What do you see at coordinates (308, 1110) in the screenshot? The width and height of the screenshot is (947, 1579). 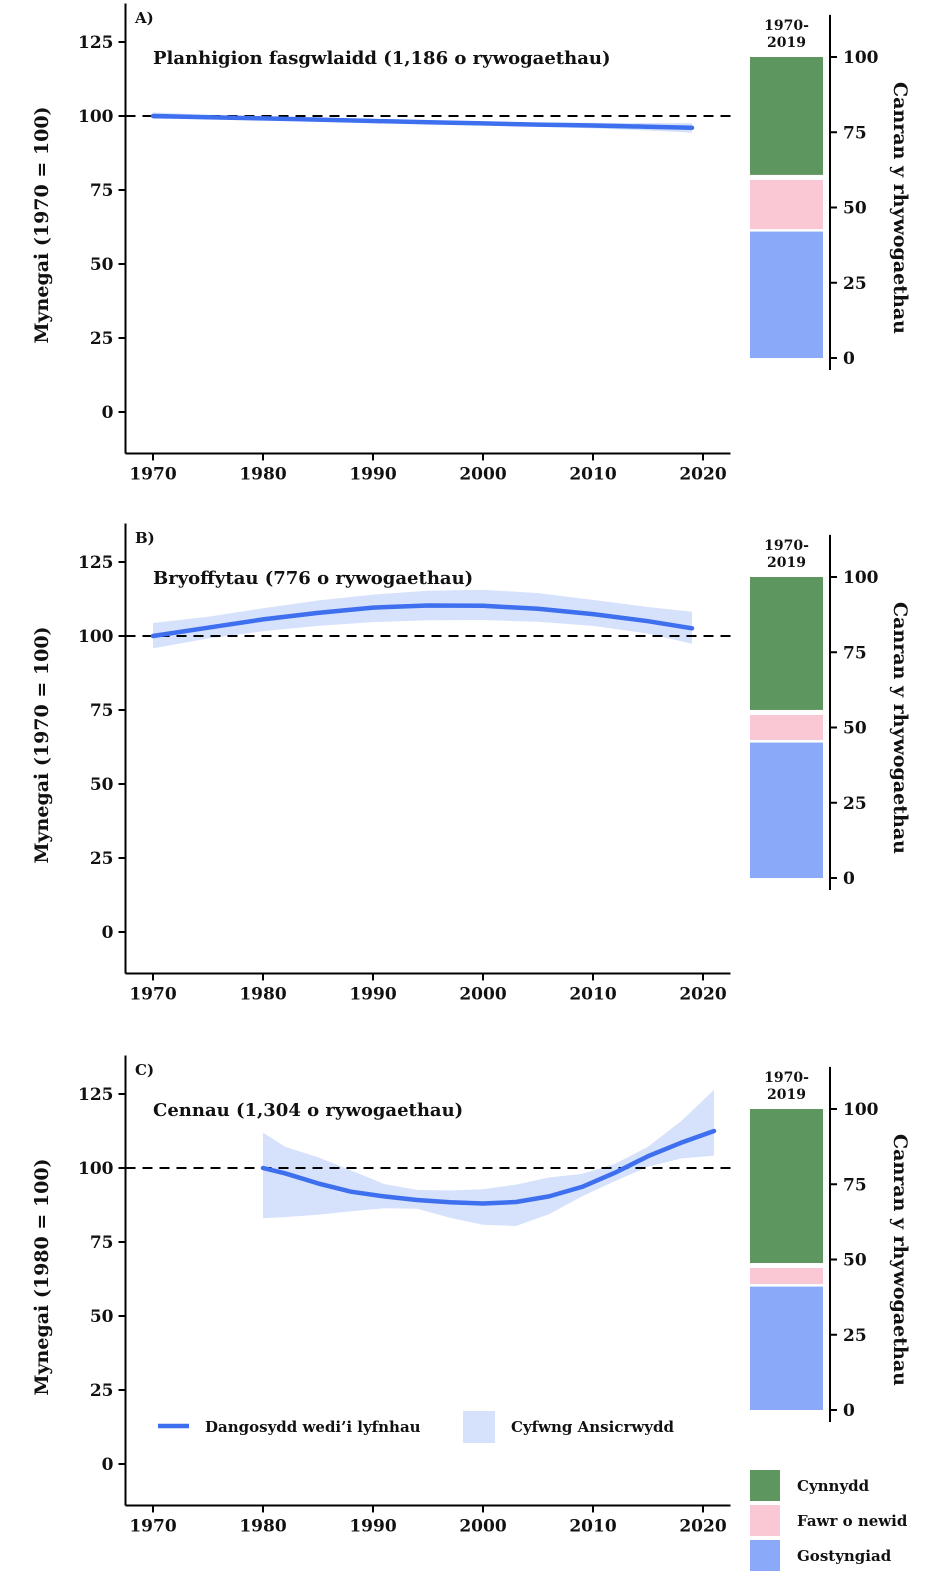 I see `panel-title: Cennau (1,304 o rywogaethau)` at bounding box center [308, 1110].